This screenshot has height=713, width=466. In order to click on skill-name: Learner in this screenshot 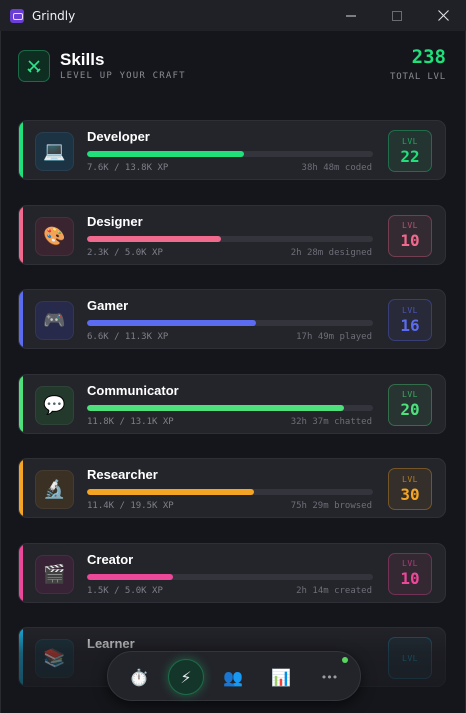, I will do `click(111, 643)`.